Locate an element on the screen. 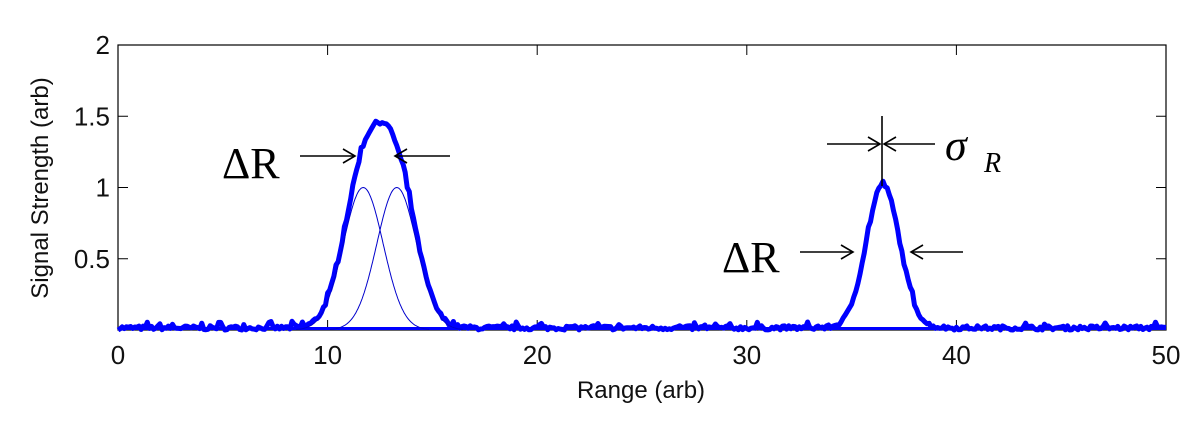 The image size is (1200, 430). x-tick-label: 0 is located at coordinates (118, 355).